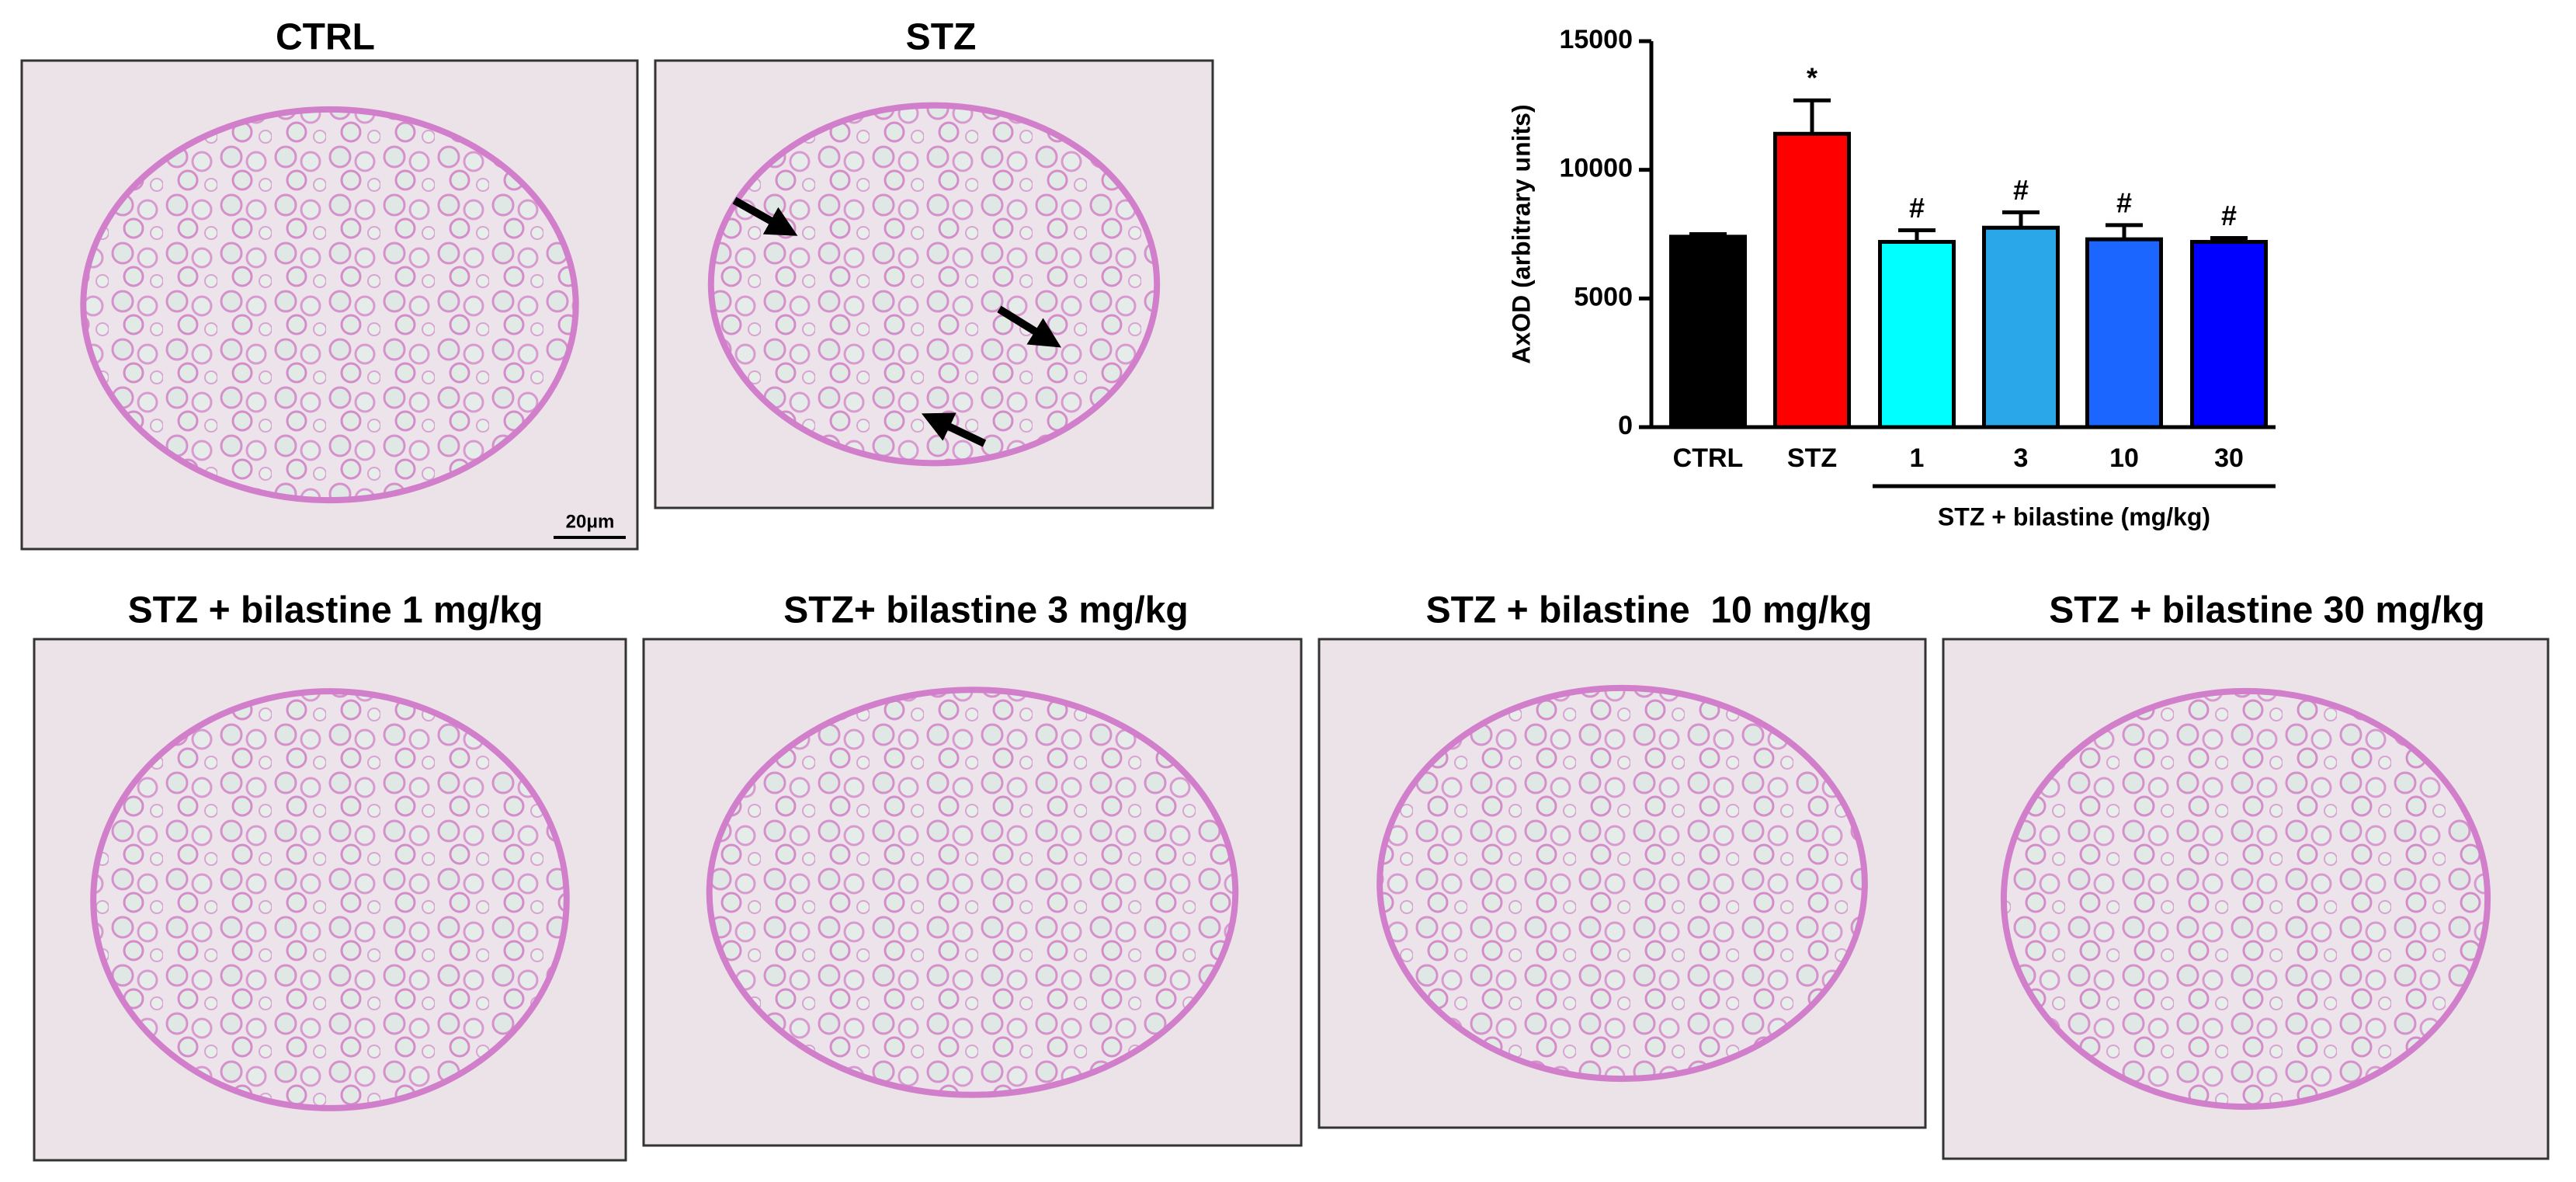 The width and height of the screenshot is (2576, 1182). What do you see at coordinates (941, 37) in the screenshot?
I see `panel-title: STZ` at bounding box center [941, 37].